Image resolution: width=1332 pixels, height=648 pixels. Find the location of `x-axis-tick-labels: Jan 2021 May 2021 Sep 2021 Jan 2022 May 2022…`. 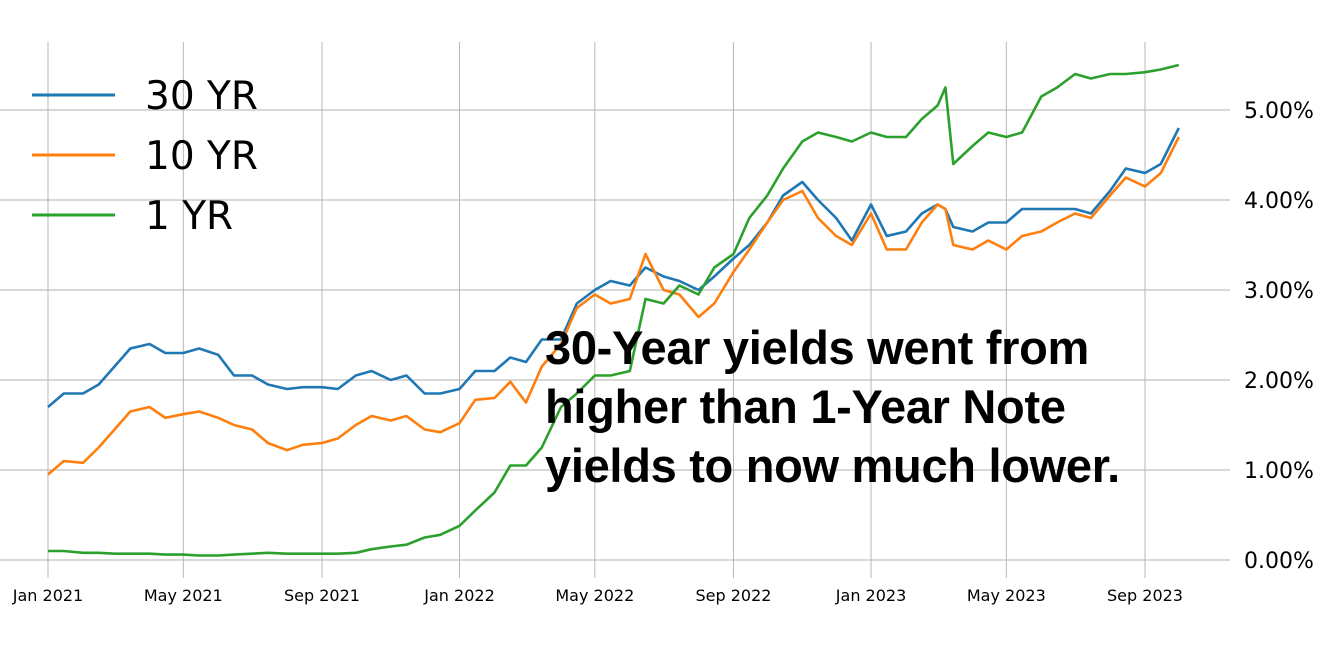

x-axis-tick-labels: Jan 2021 May 2021 Sep 2021 Jan 2022 May 2022… is located at coordinates (597, 595).